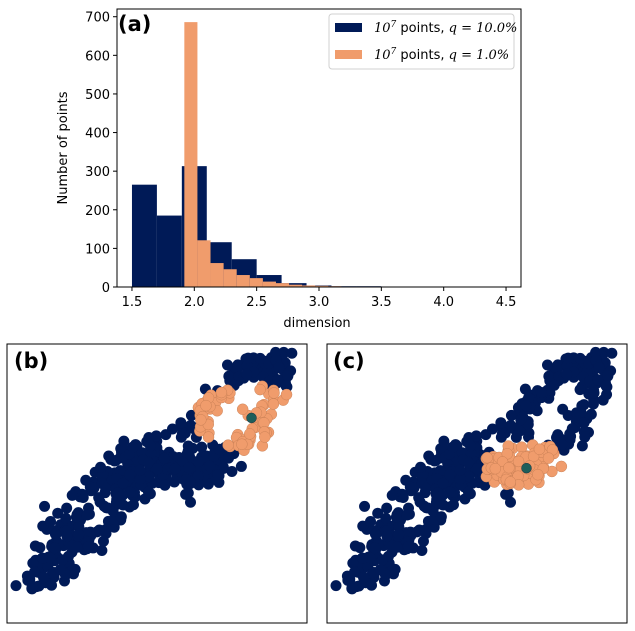  I want to click on y-tick-label: 500, so click(97, 95).